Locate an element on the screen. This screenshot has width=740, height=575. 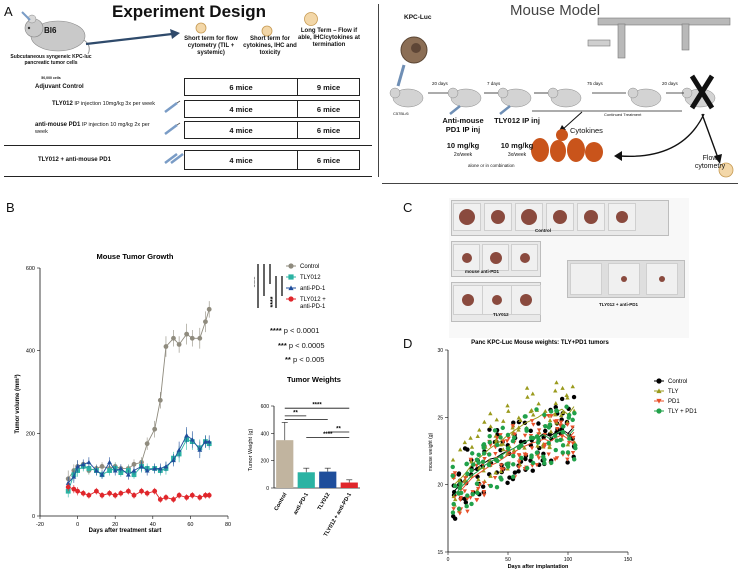
weight-category-label: anti-PD-1 is located at coordinates (301, 504).